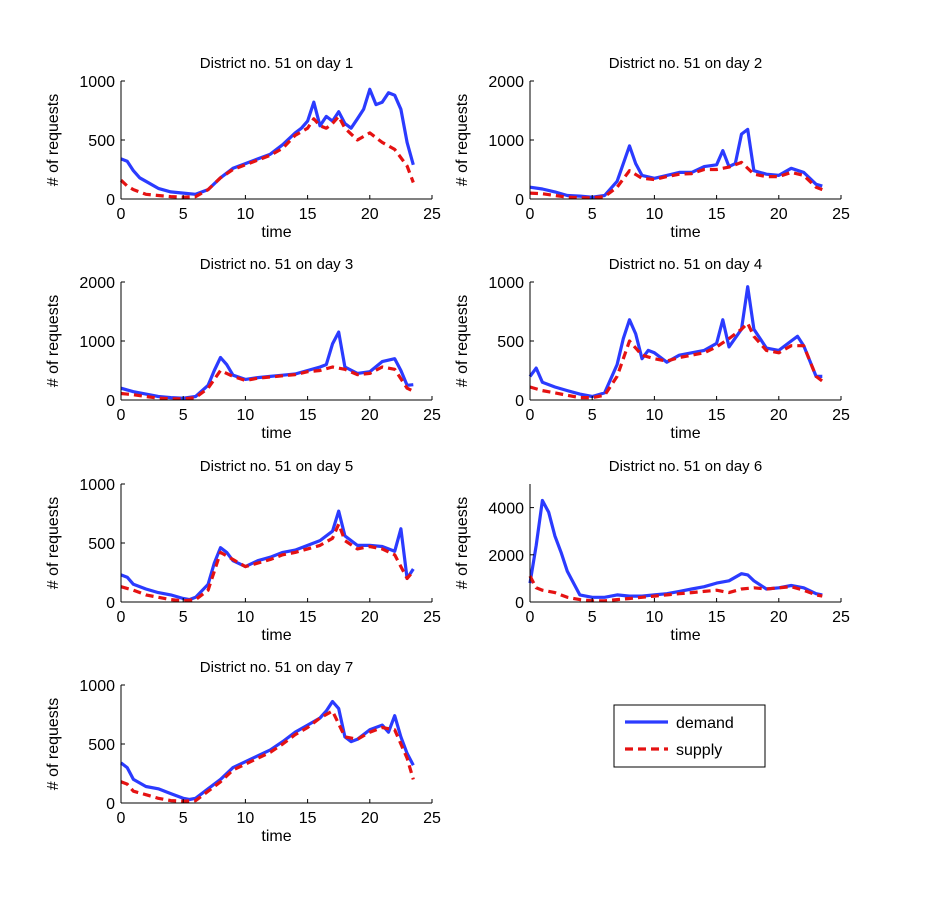 This screenshot has width=927, height=920. What do you see at coordinates (685, 466) in the screenshot?
I see `subplot-title: District no. 51 on day 6` at bounding box center [685, 466].